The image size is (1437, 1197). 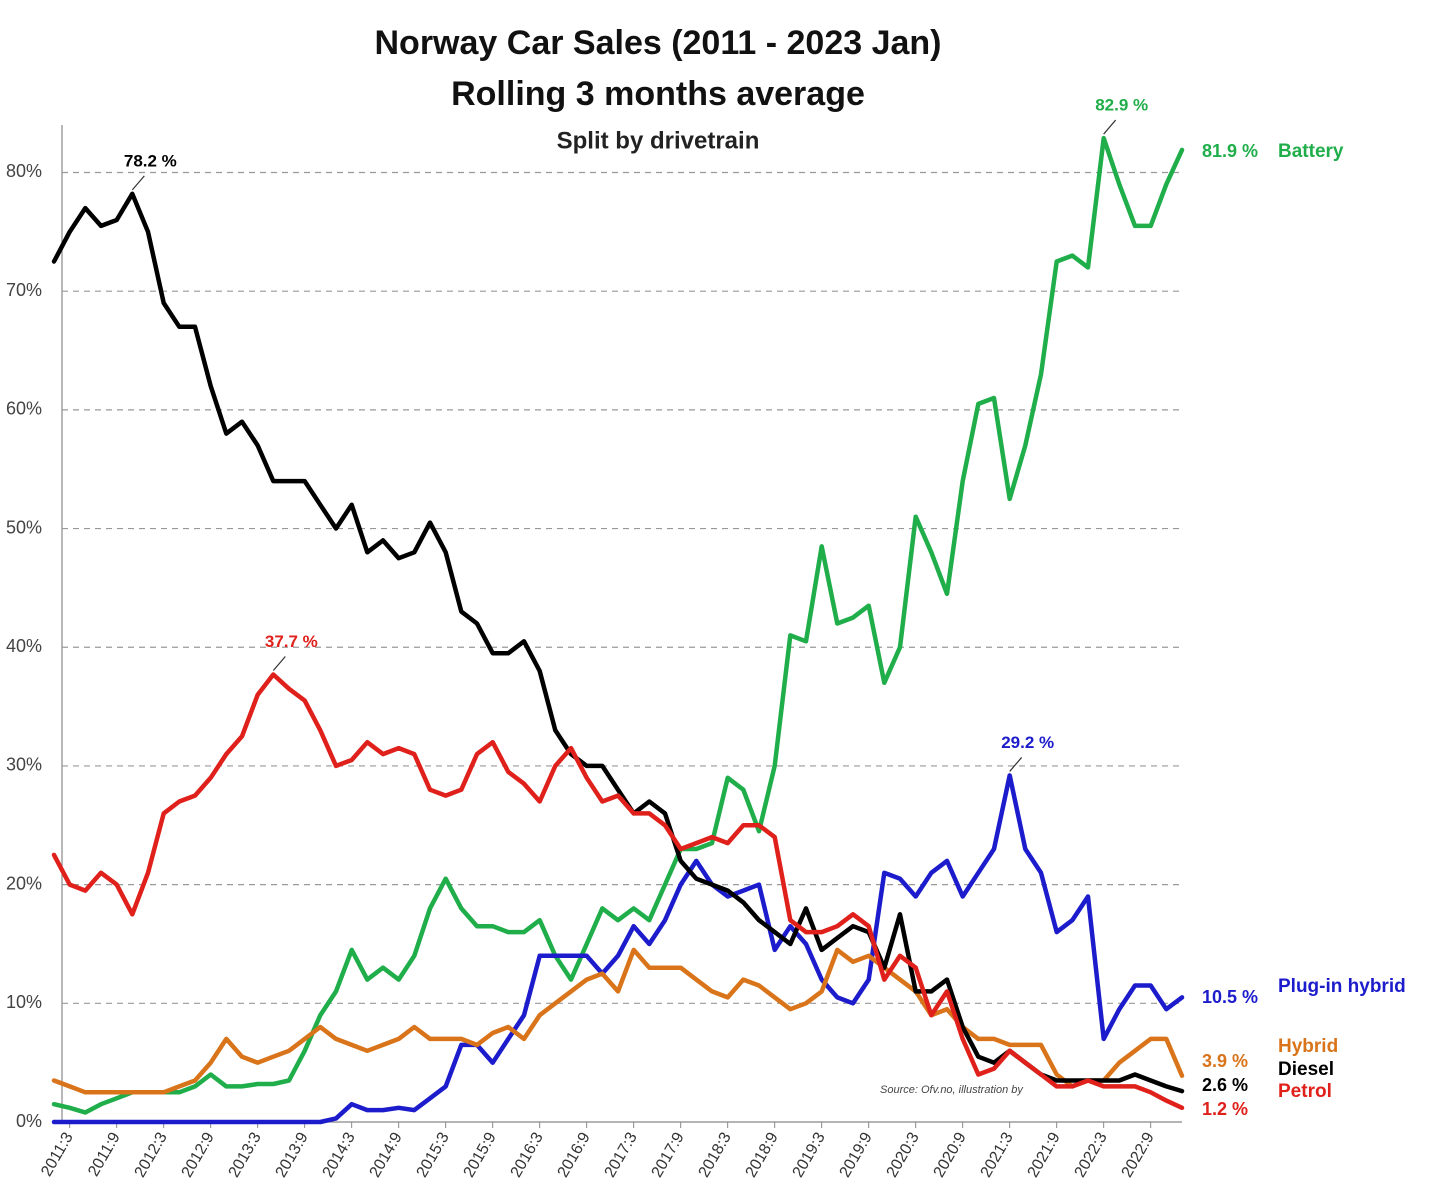 I want to click on x-tick-label: 2011:9, so click(x=104, y=1155).